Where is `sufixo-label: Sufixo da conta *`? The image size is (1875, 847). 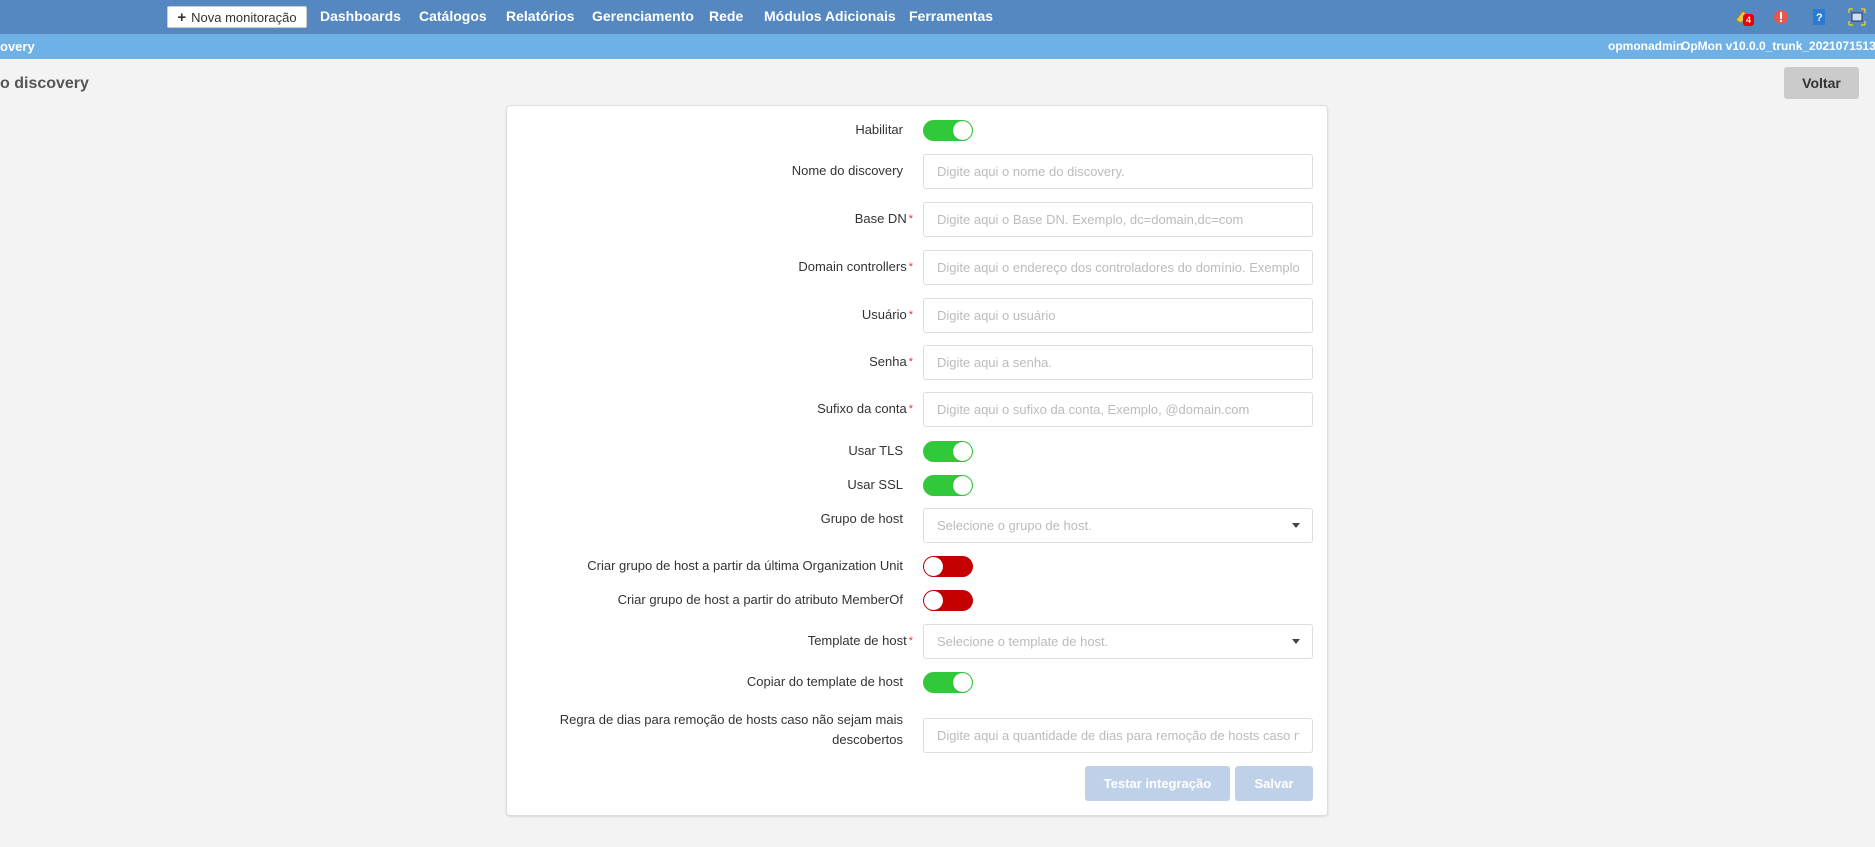
sufixo-label: Sufixo da conta * is located at coordinates (865, 408).